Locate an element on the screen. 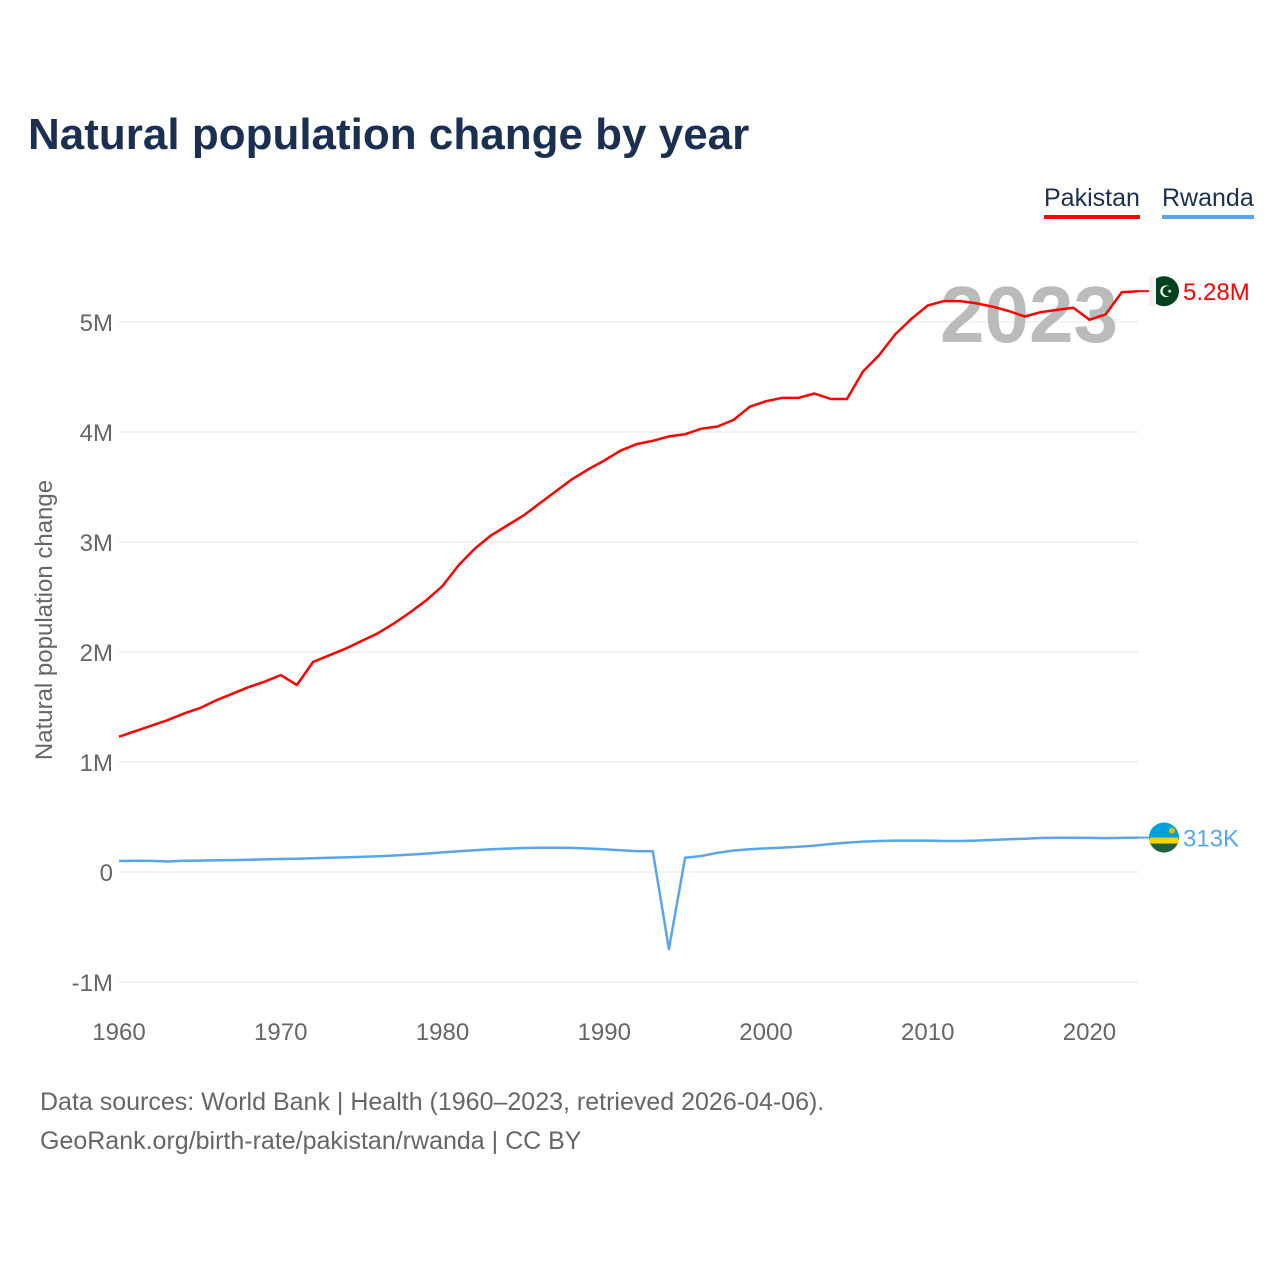 This screenshot has width=1280, height=1280. y-tick-label: 1M is located at coordinates (96, 763).